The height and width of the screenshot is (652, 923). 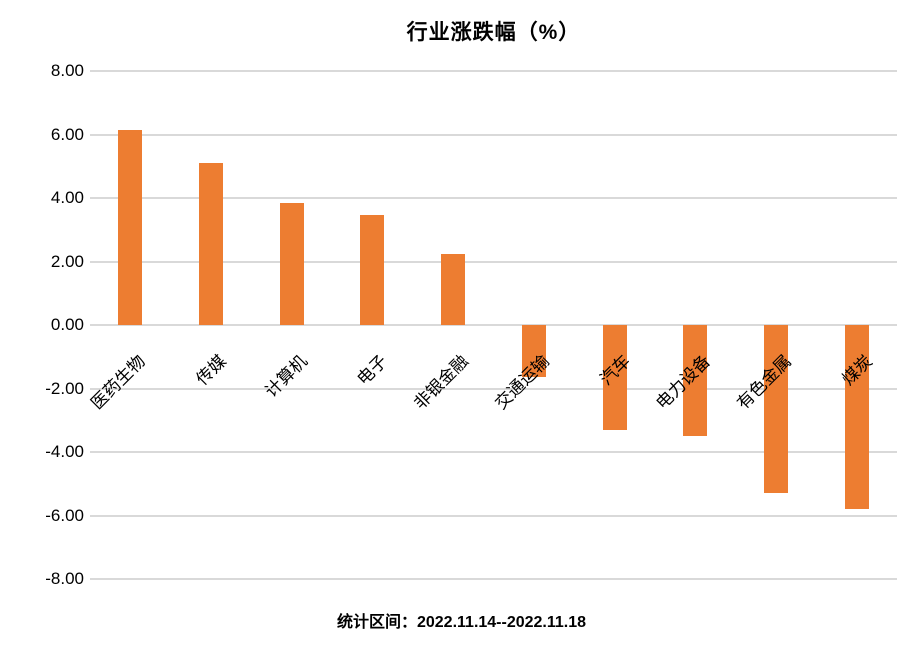 I want to click on caption: 统计区间：2022.11.14--2022.11.18, so click(x=461, y=620).